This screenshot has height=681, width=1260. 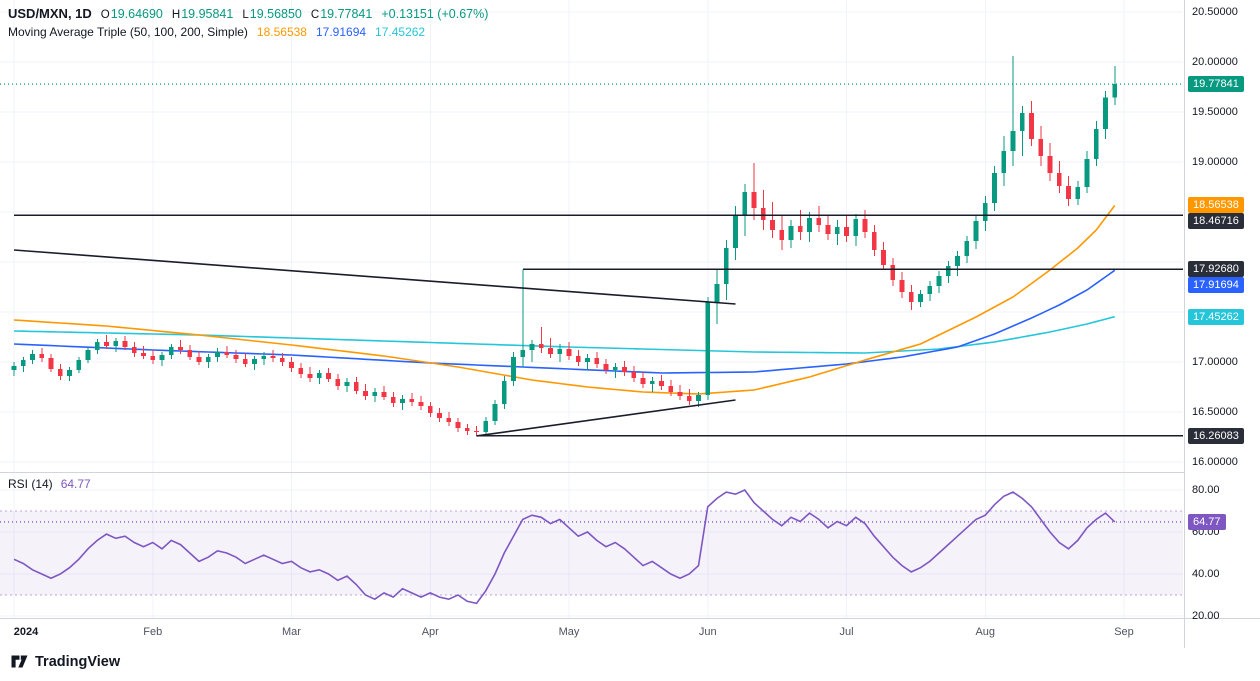 What do you see at coordinates (341, 32) in the screenshot?
I see `ma100-value: 17.91694` at bounding box center [341, 32].